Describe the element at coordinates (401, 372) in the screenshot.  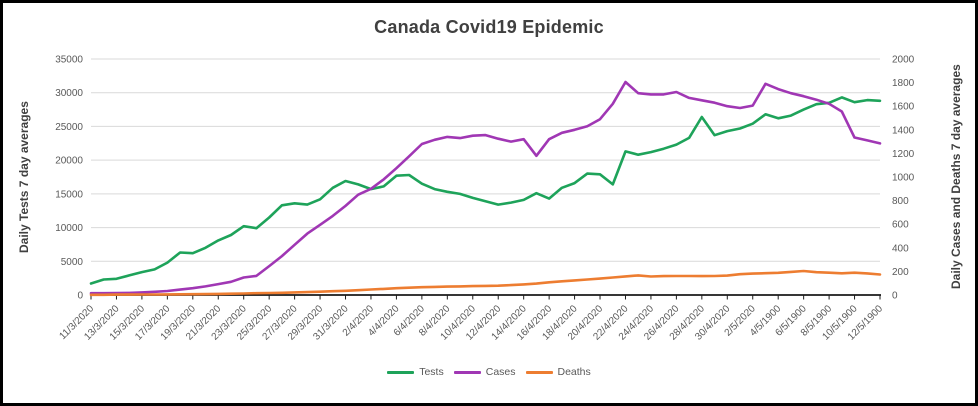
I see `legend-swatch-tests` at that location.